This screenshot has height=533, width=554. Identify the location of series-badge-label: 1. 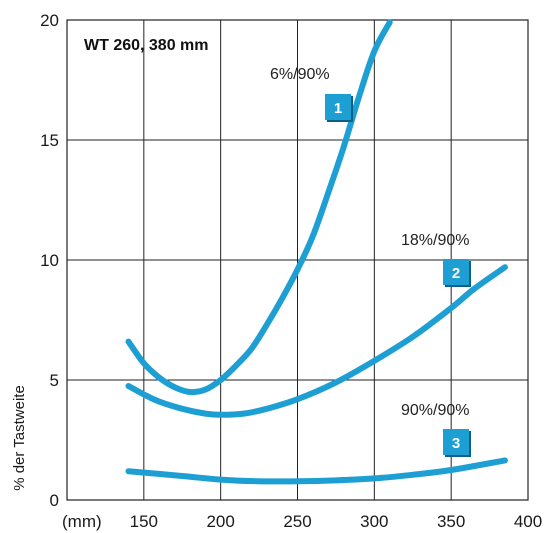
(338, 108).